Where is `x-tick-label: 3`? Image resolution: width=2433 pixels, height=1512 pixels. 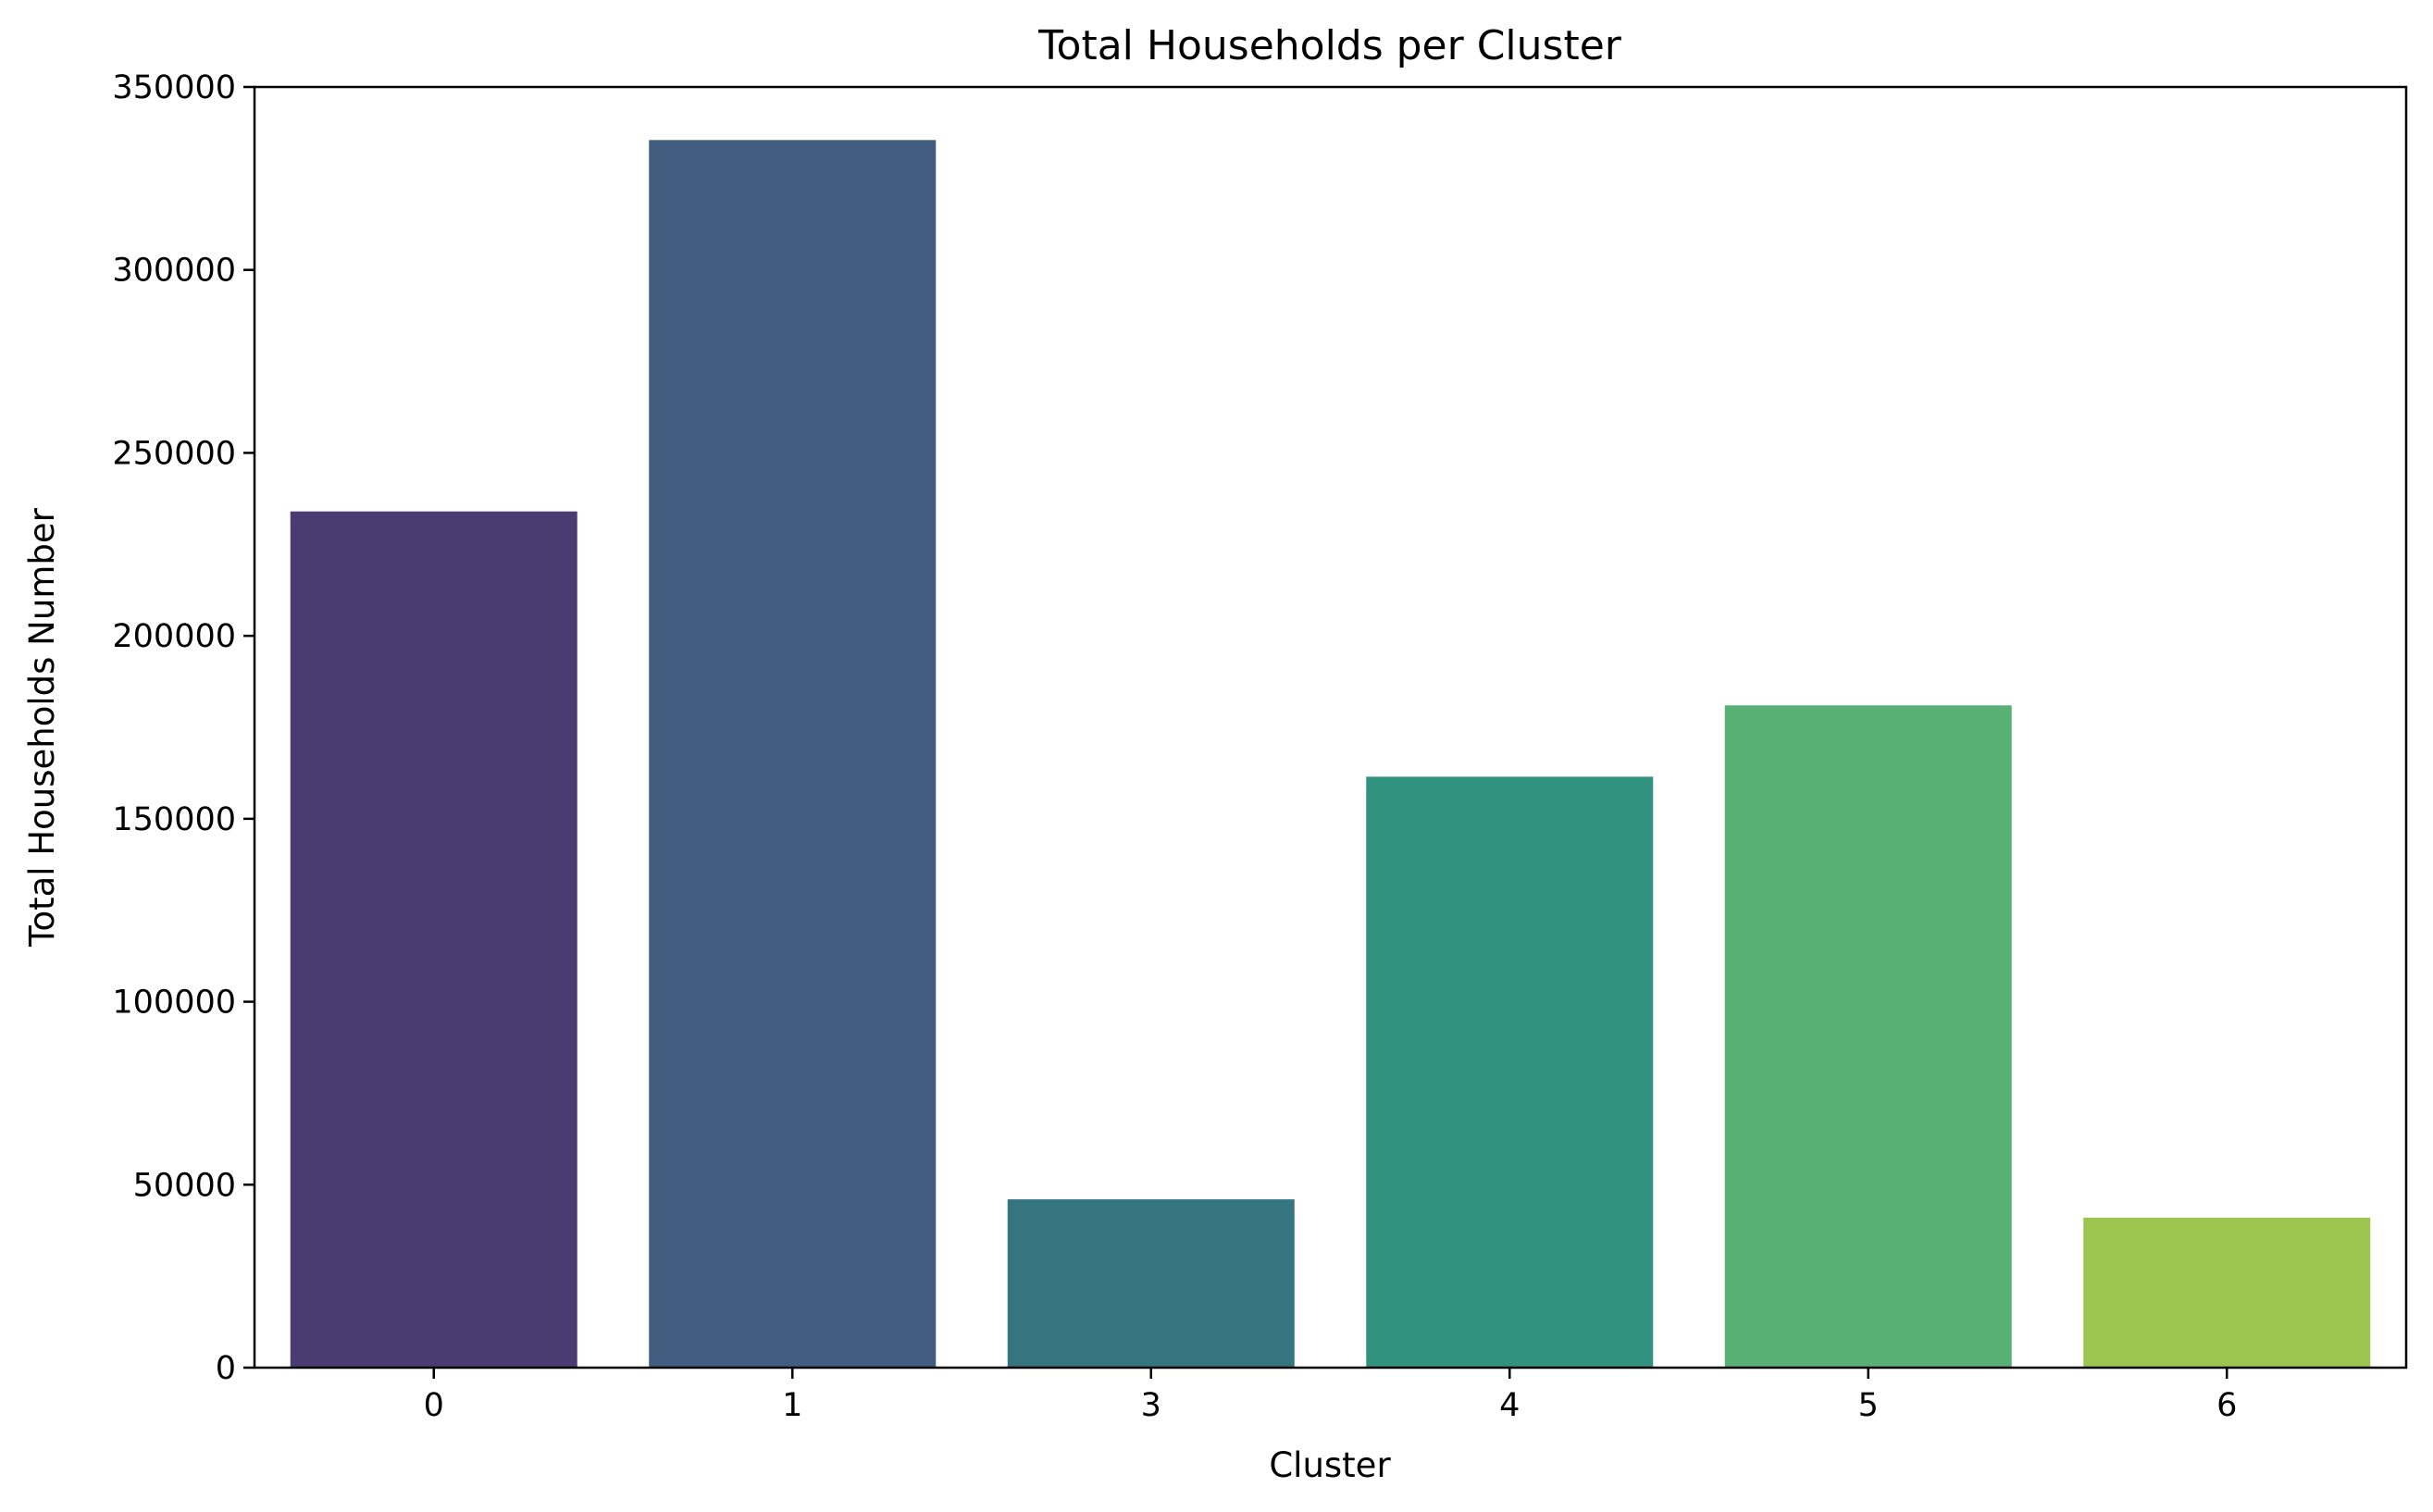 x-tick-label: 3 is located at coordinates (1151, 1405).